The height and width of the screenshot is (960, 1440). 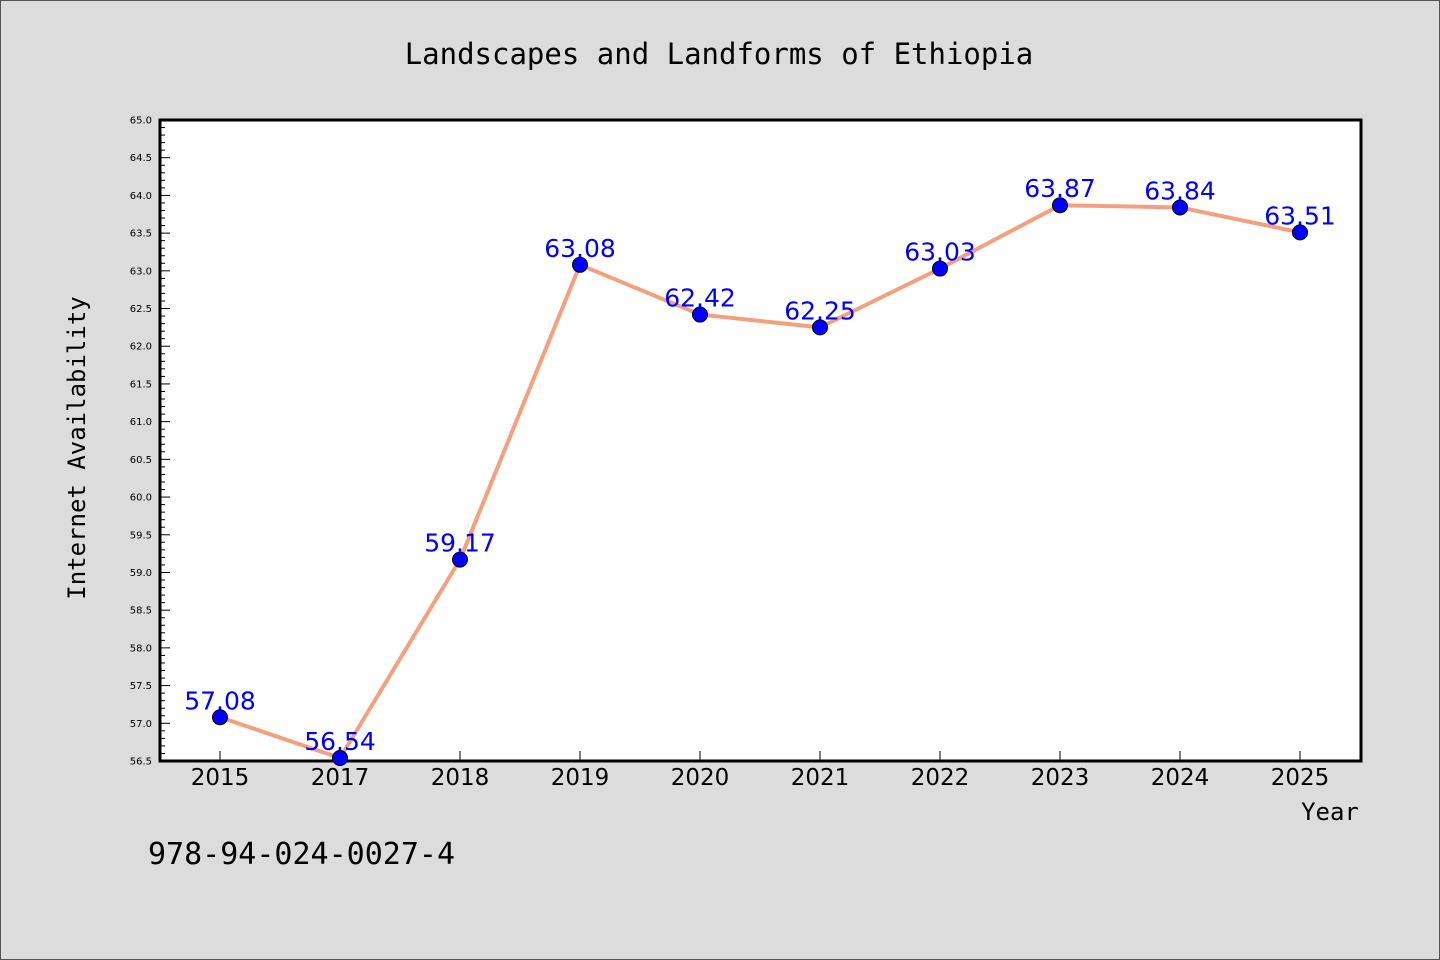 What do you see at coordinates (1300, 215) in the screenshot?
I see `data-label: 63.51` at bounding box center [1300, 215].